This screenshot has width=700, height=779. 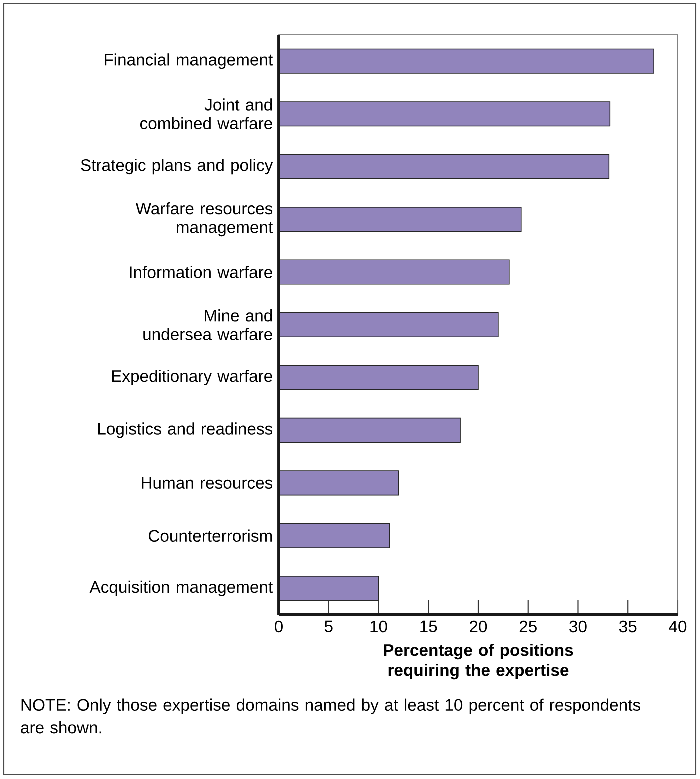 What do you see at coordinates (279, 626) in the screenshot?
I see `x-tick-label: 0` at bounding box center [279, 626].